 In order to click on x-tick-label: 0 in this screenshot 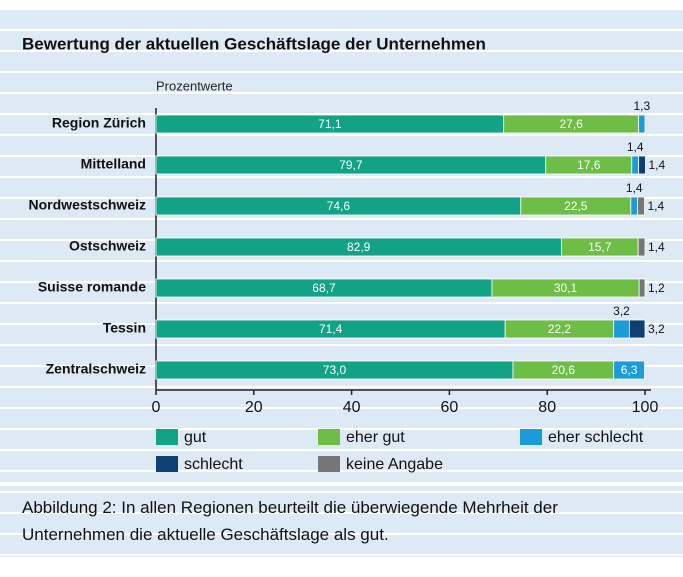, I will do `click(156, 407)`.